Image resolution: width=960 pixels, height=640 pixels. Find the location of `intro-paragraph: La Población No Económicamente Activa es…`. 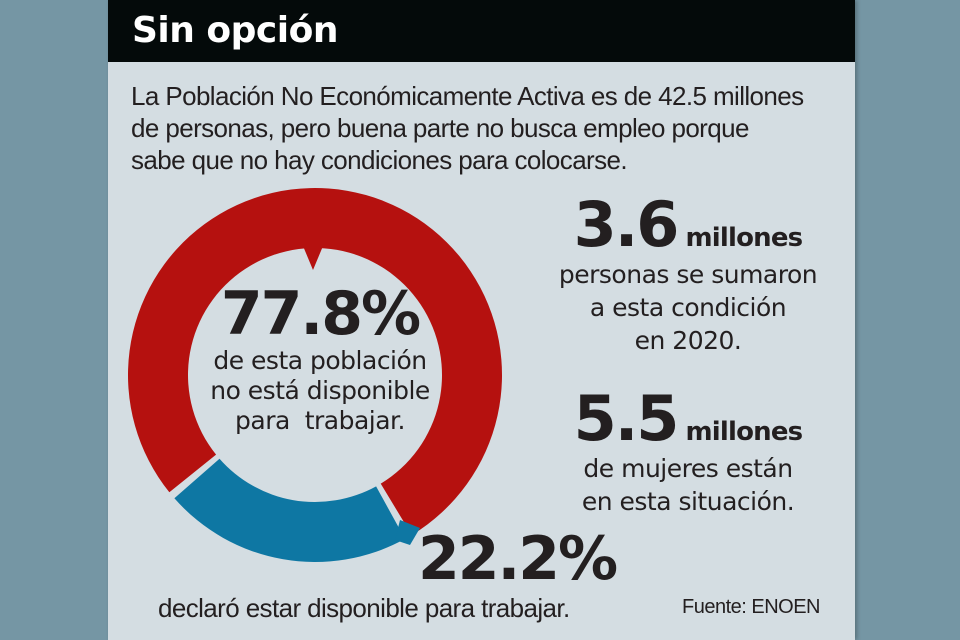

intro-paragraph: La Población No Económicamente Activa es… is located at coordinates (481, 128).